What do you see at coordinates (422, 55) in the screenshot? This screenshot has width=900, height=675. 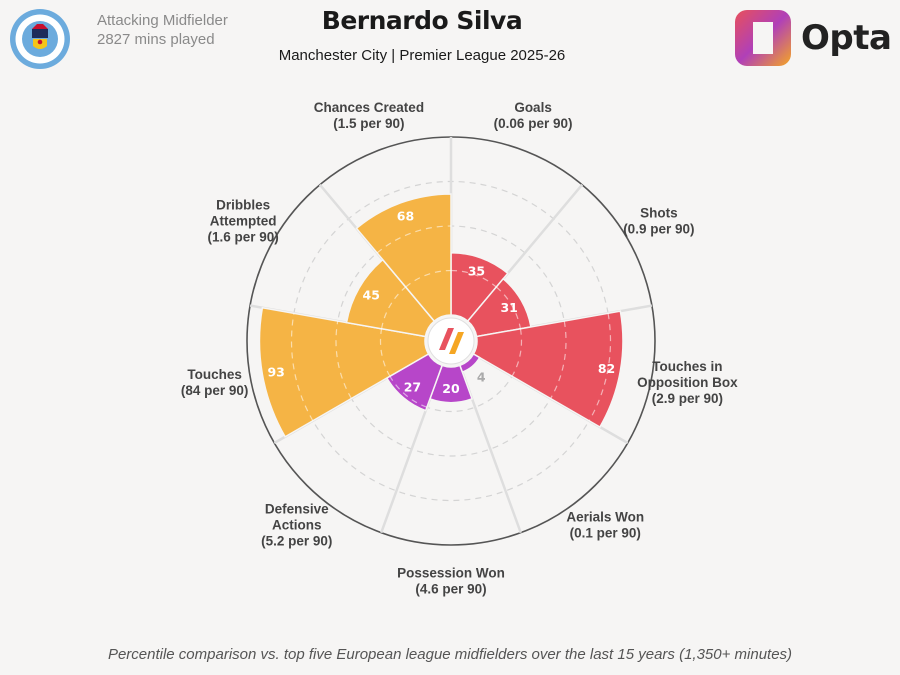 I see `page-subtitle: Manchester City | Premier League 2025-26` at bounding box center [422, 55].